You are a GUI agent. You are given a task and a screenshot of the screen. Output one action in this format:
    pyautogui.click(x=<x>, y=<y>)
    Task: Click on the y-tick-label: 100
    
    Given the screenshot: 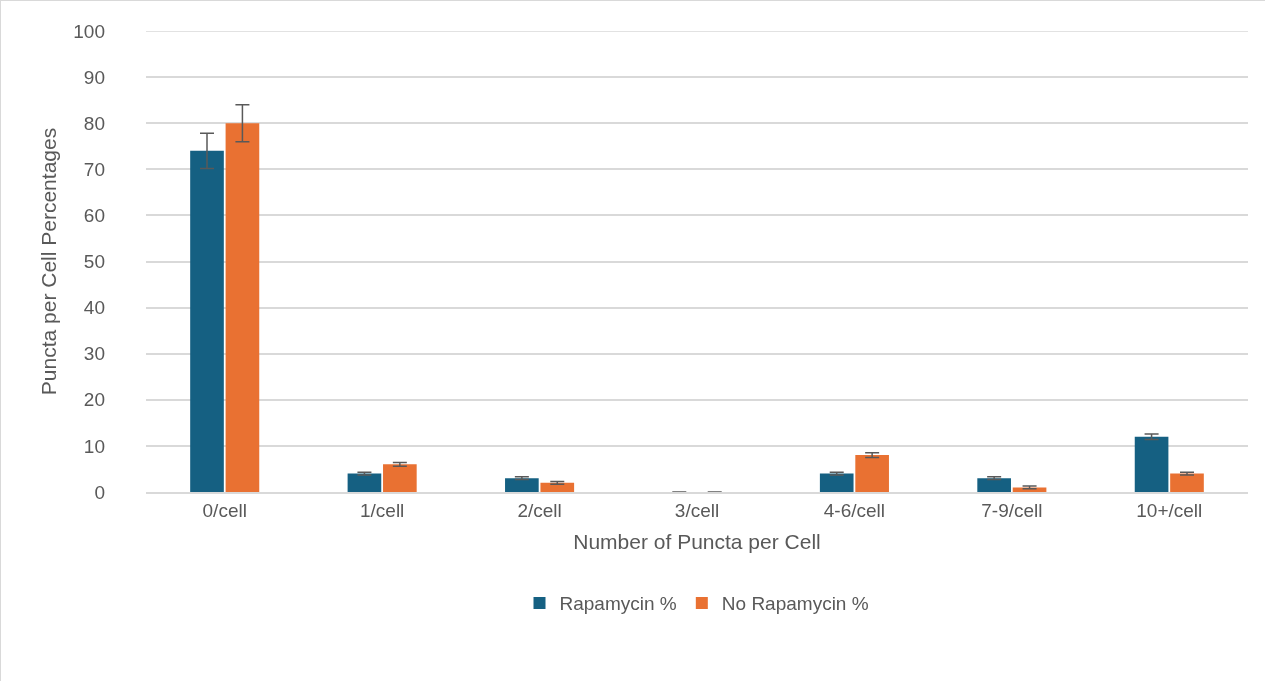 What is the action you would take?
    pyautogui.click(x=89, y=31)
    